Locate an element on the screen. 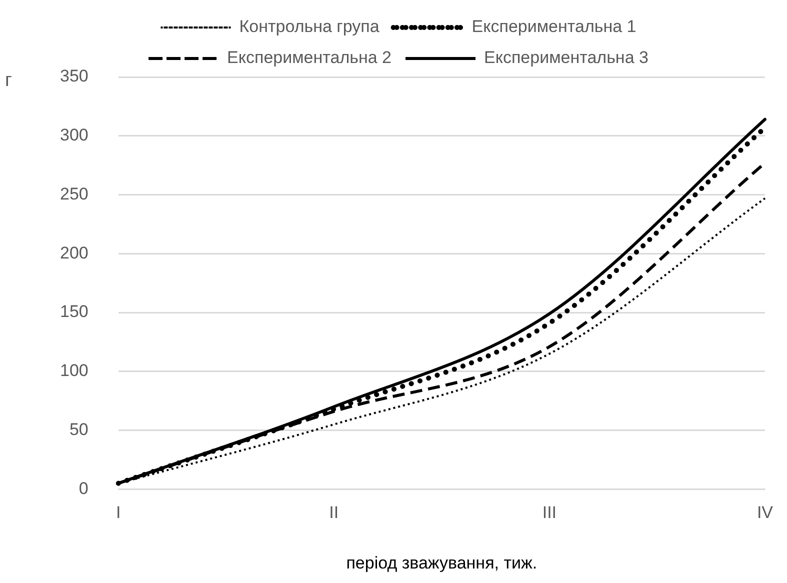  y-tick-label: 50 is located at coordinates (78, 429).